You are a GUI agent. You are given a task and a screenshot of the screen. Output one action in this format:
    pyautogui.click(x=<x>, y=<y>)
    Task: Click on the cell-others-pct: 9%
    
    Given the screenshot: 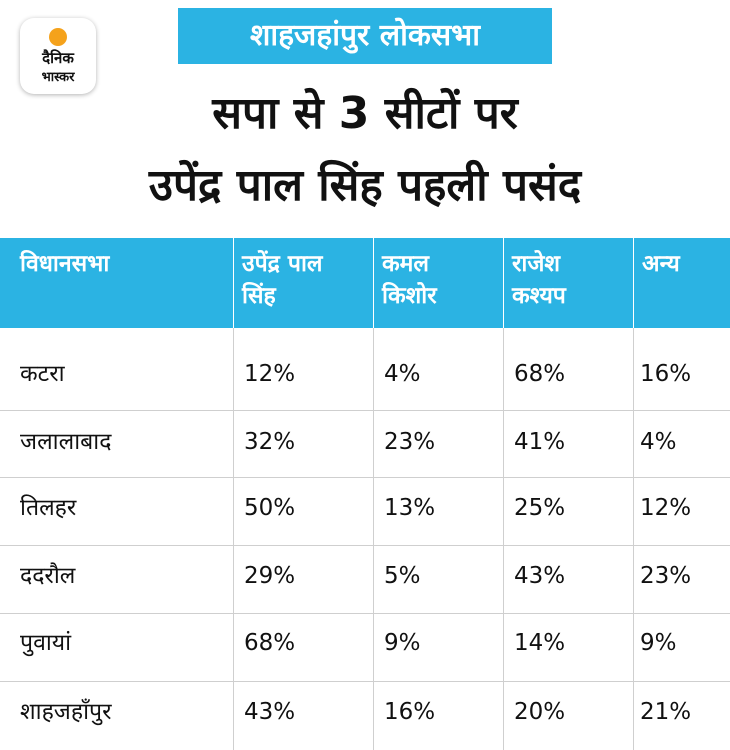 What is the action you would take?
    pyautogui.click(x=658, y=643)
    